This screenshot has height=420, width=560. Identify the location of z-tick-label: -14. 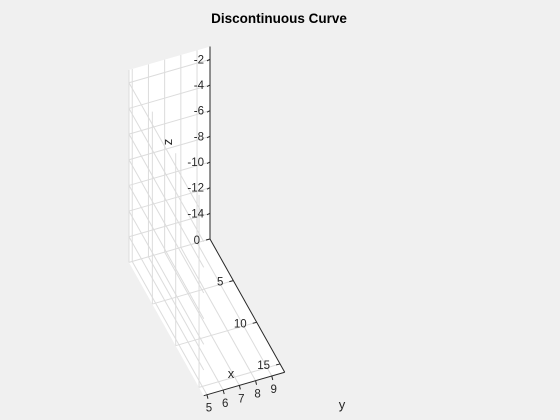
(195, 214).